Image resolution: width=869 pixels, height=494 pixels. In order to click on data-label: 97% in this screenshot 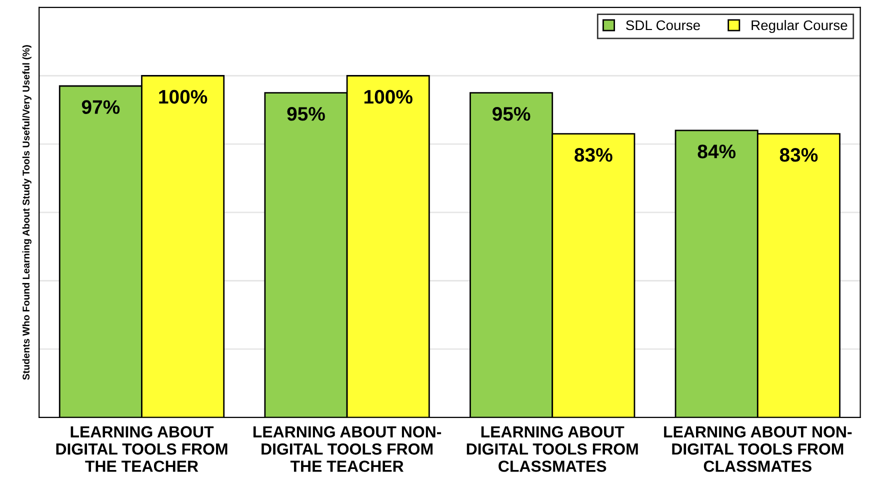, I will do `click(101, 107)`.